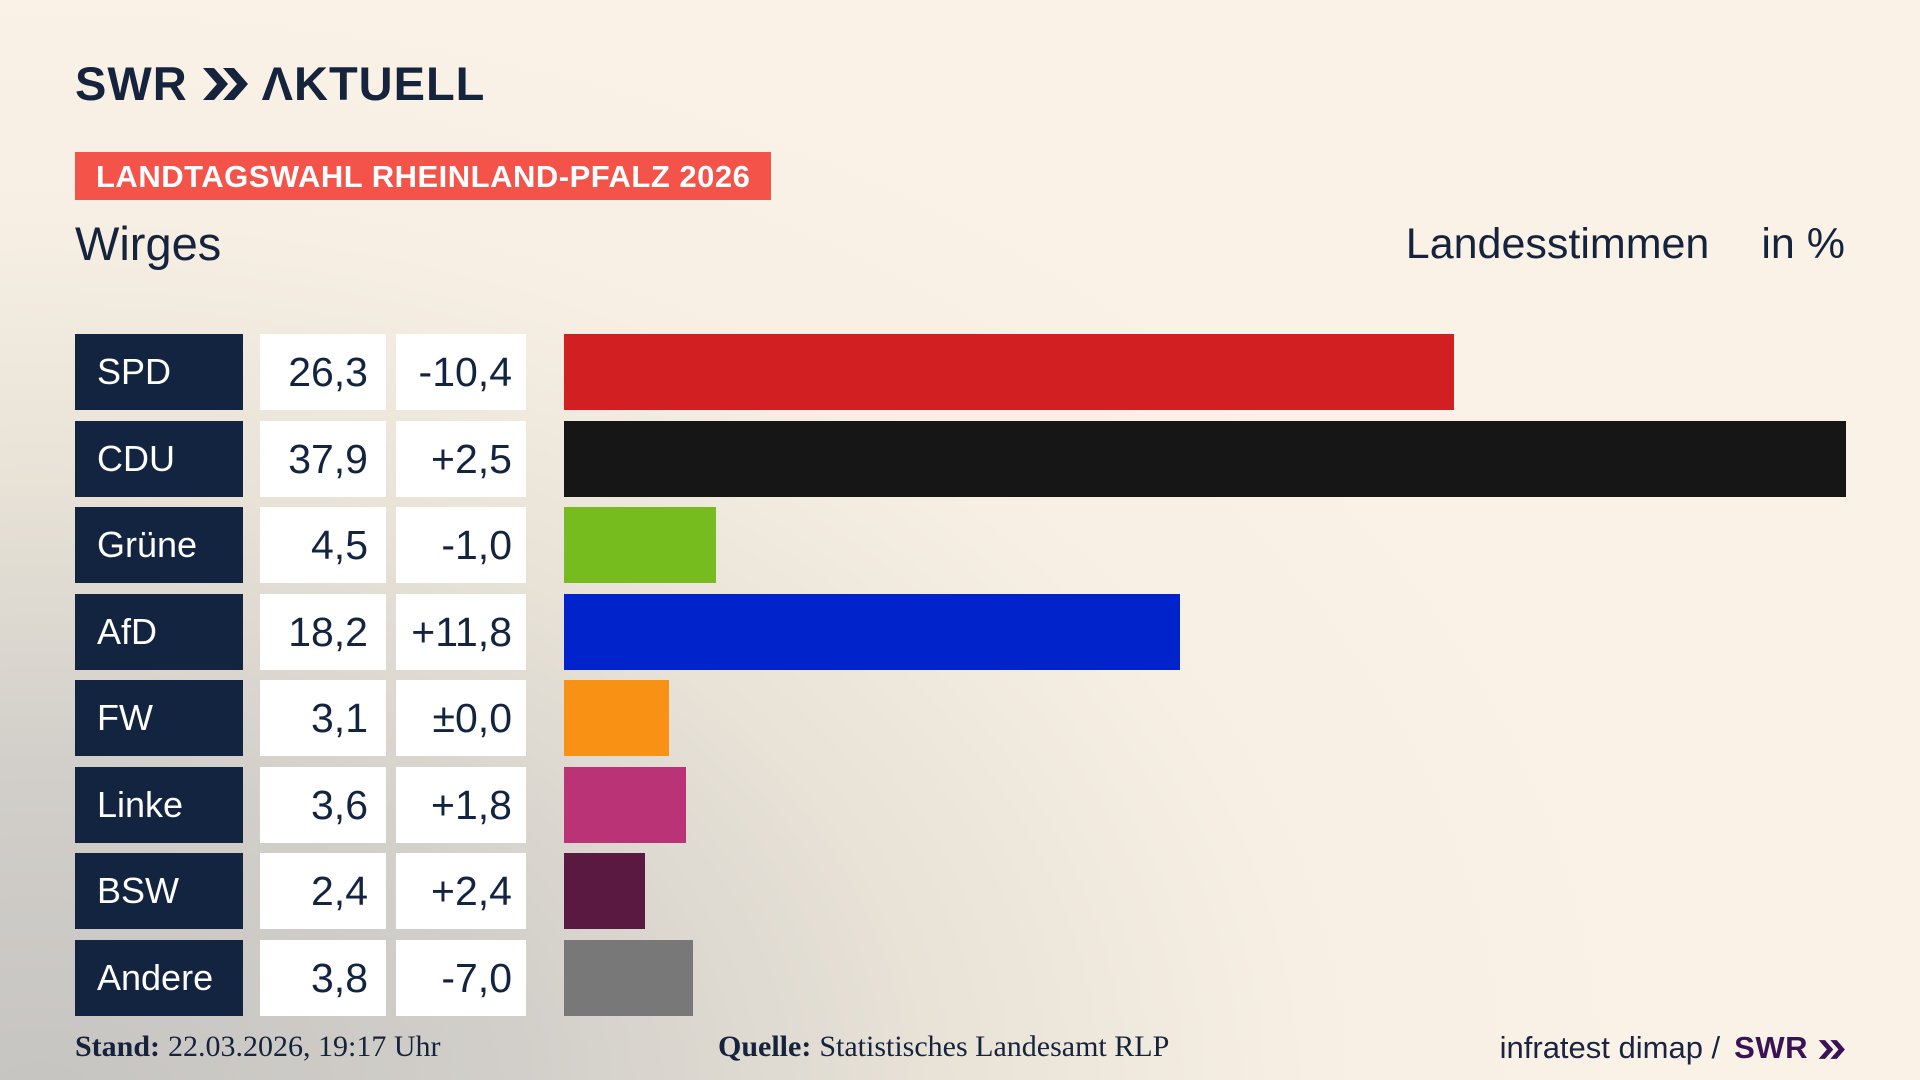  What do you see at coordinates (461, 545) in the screenshot?
I see `diff-cell: -1,0` at bounding box center [461, 545].